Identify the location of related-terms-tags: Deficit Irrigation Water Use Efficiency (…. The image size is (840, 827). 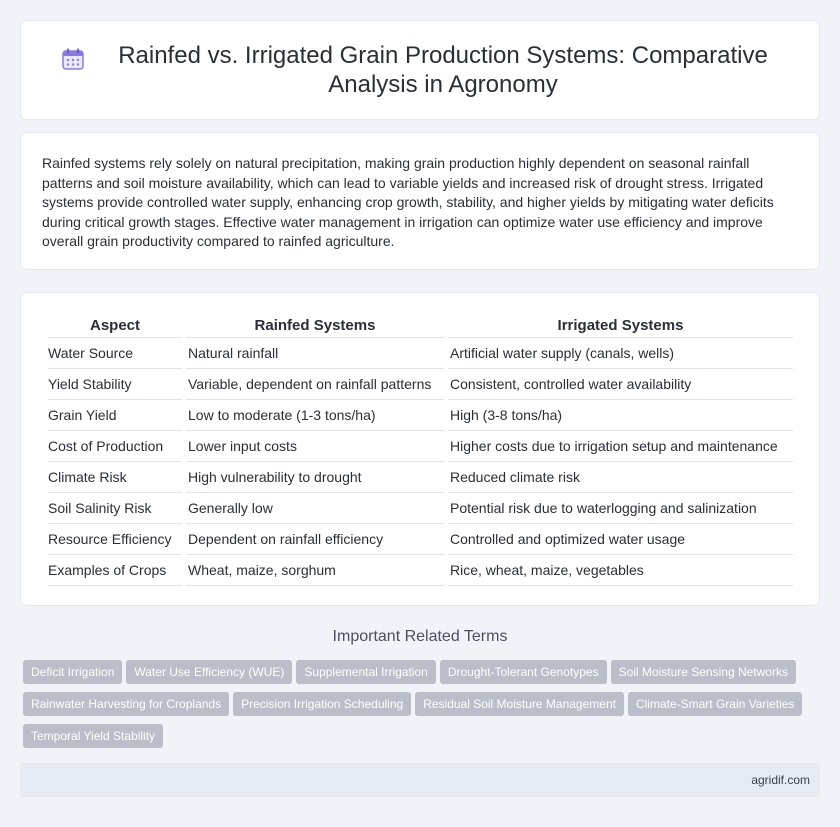
(423, 708).